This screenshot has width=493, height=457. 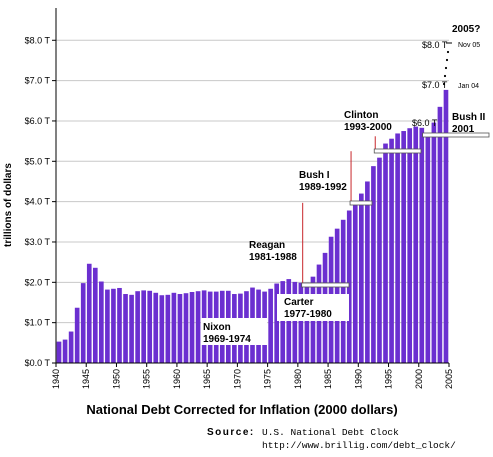 What do you see at coordinates (38, 121) in the screenshot?
I see `y-tick-label: $6.0 T` at bounding box center [38, 121].